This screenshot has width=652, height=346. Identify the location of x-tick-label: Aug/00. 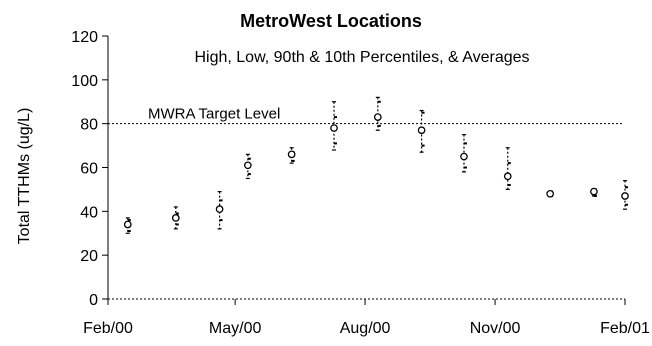
(365, 328).